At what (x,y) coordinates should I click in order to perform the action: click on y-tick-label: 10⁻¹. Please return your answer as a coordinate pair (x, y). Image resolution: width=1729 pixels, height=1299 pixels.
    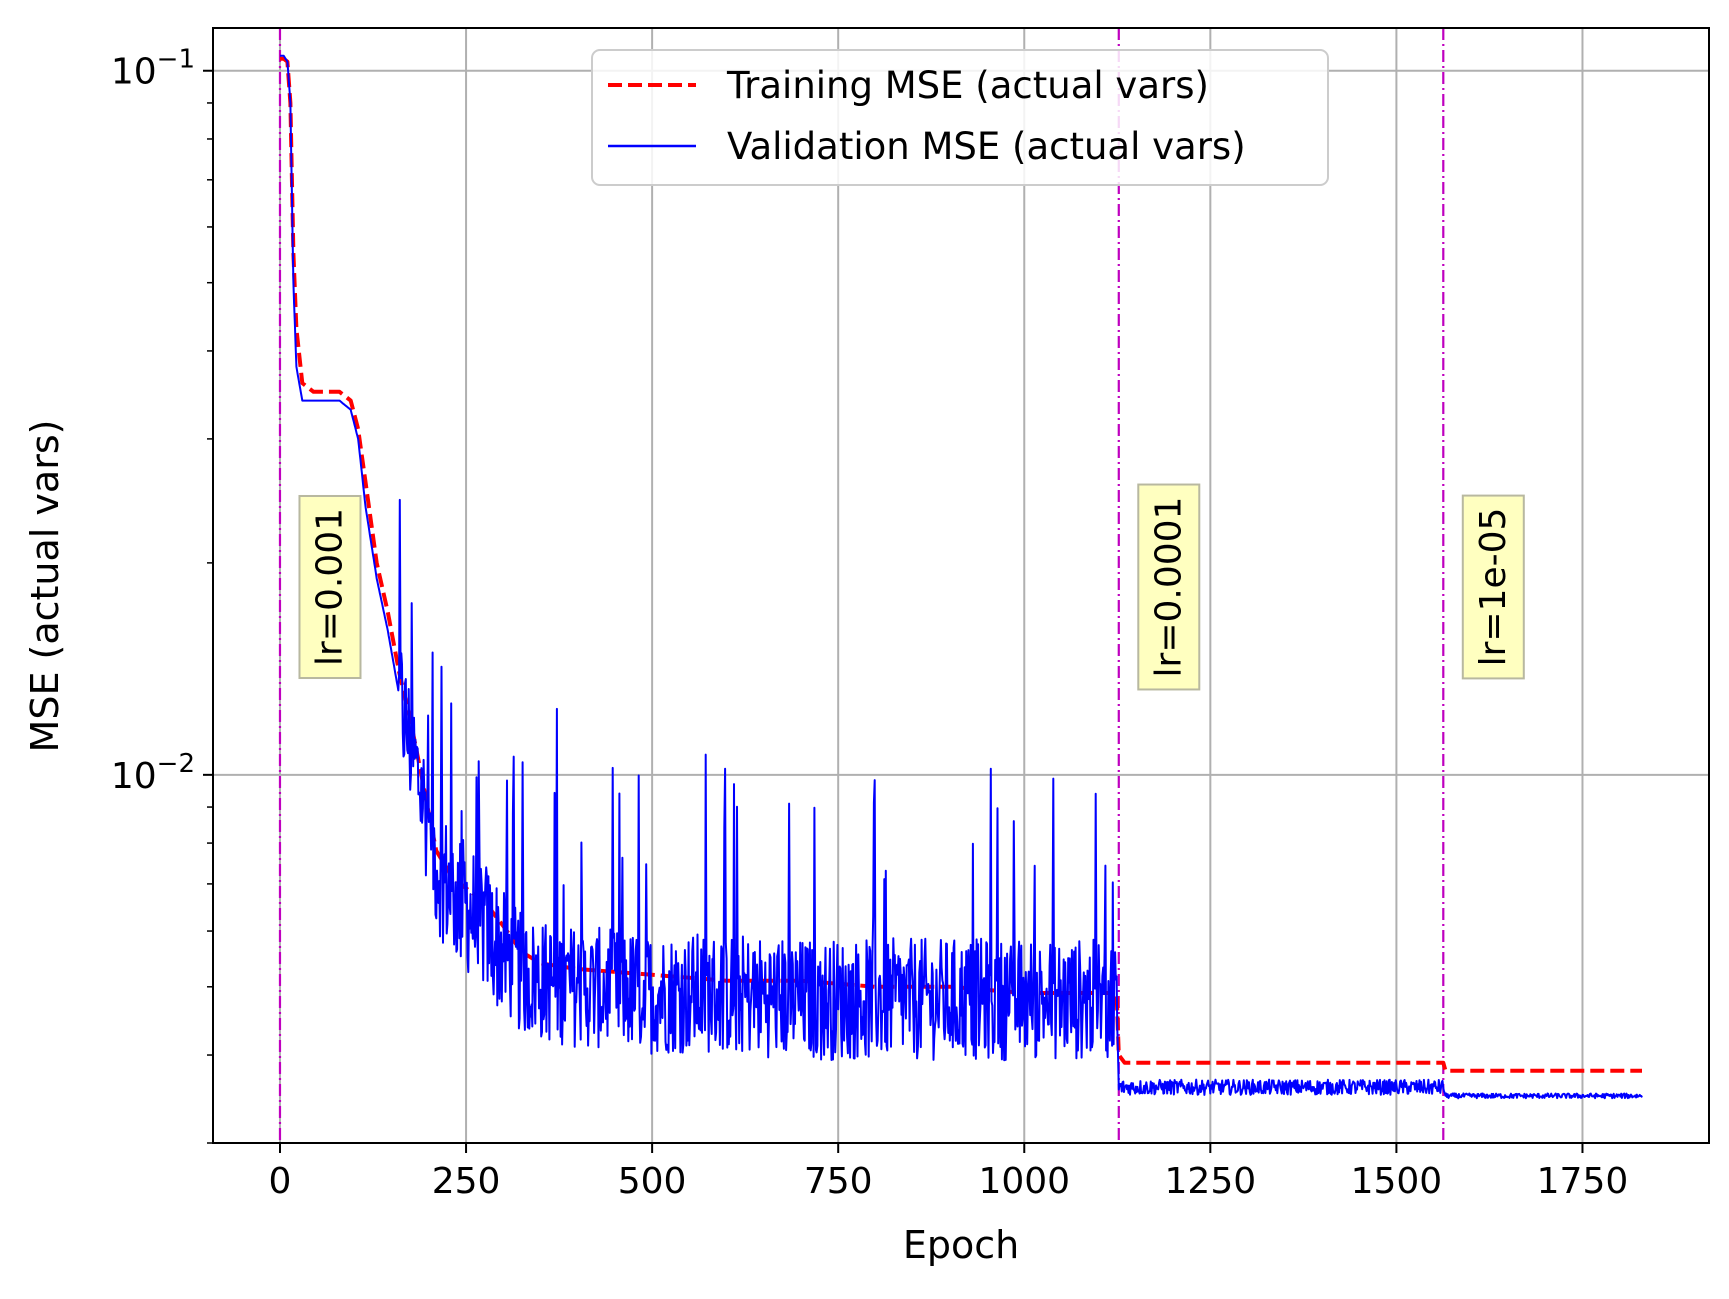
    Looking at the image, I should click on (153, 69).